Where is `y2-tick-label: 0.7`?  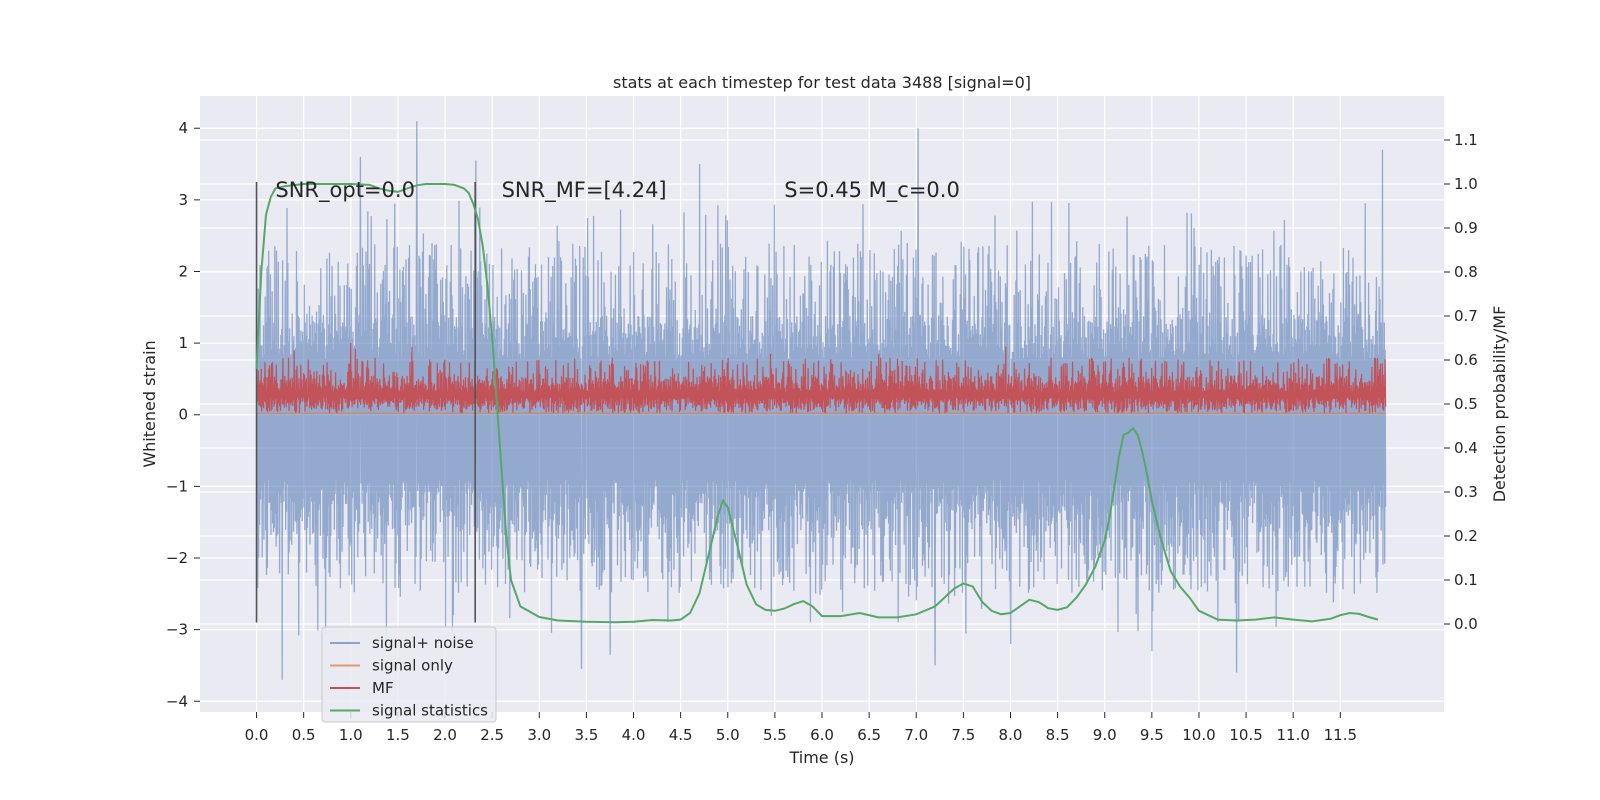 y2-tick-label: 0.7 is located at coordinates (1466, 316).